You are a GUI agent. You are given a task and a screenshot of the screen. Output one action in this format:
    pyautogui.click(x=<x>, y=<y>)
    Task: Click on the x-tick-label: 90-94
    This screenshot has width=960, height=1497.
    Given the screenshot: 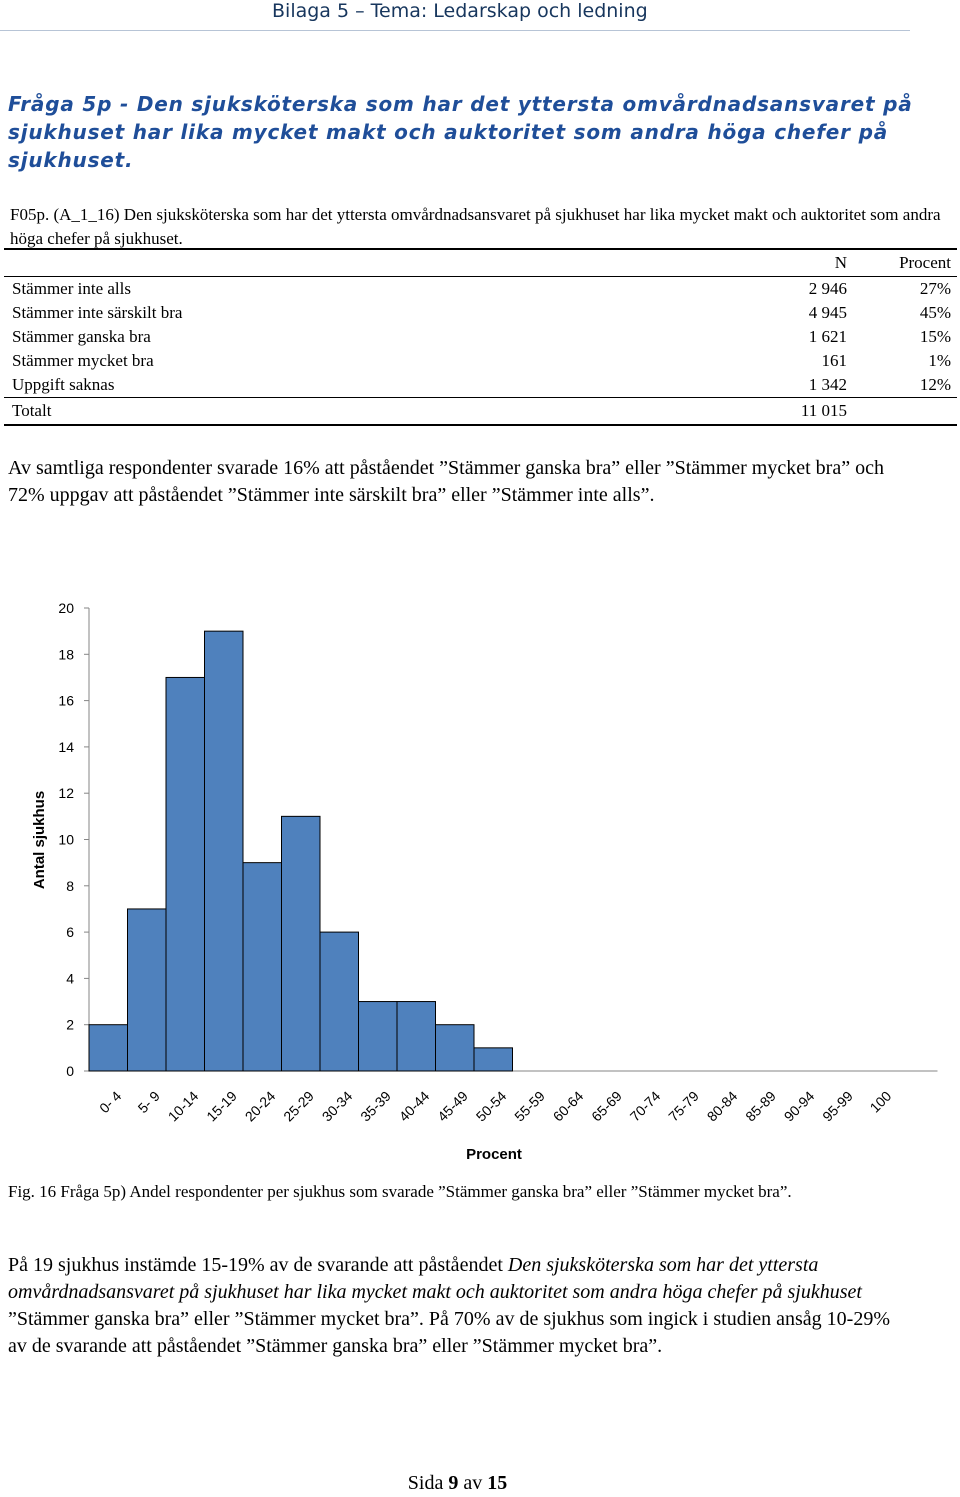 What is the action you would take?
    pyautogui.click(x=799, y=1106)
    